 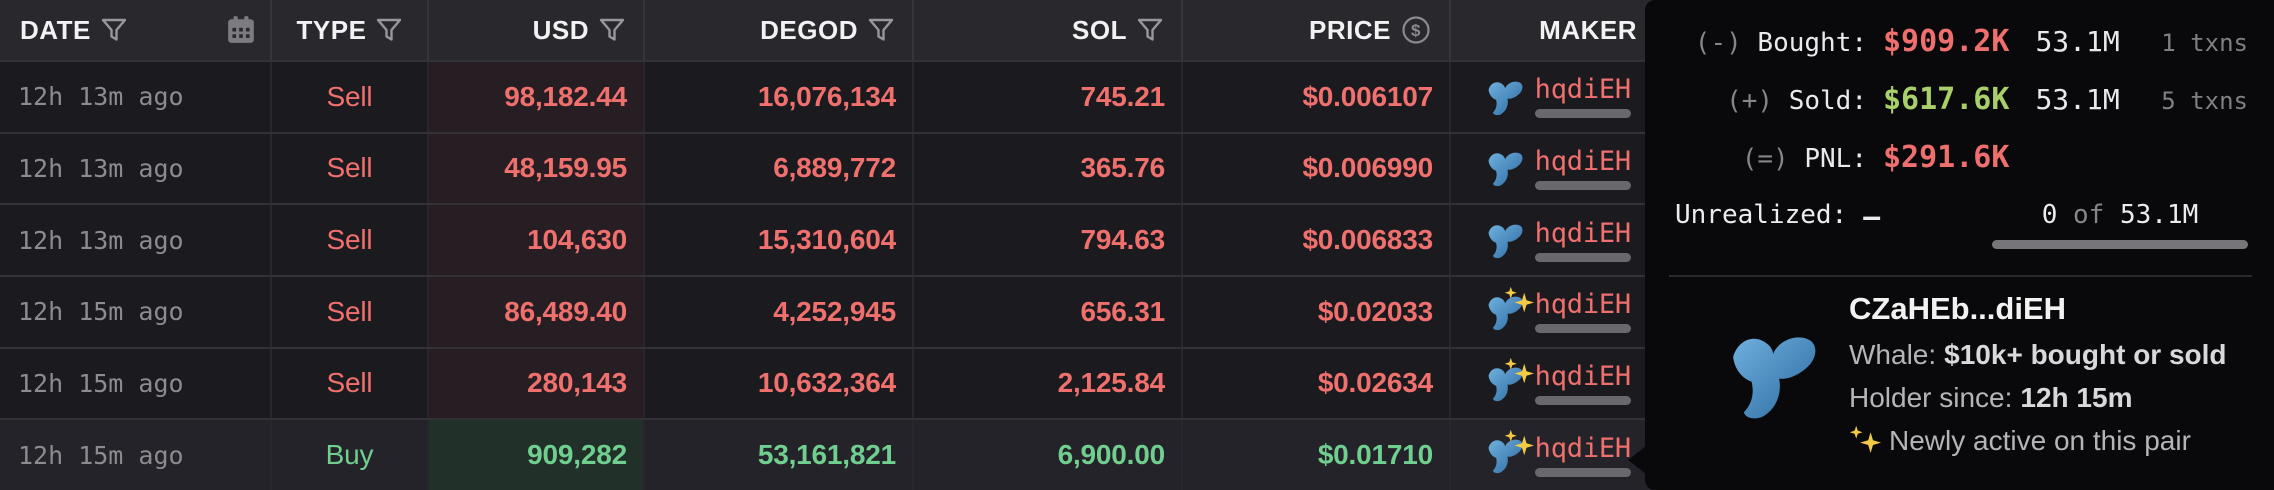 I want to click on trade-degod: 15,310,604, so click(x=779, y=240).